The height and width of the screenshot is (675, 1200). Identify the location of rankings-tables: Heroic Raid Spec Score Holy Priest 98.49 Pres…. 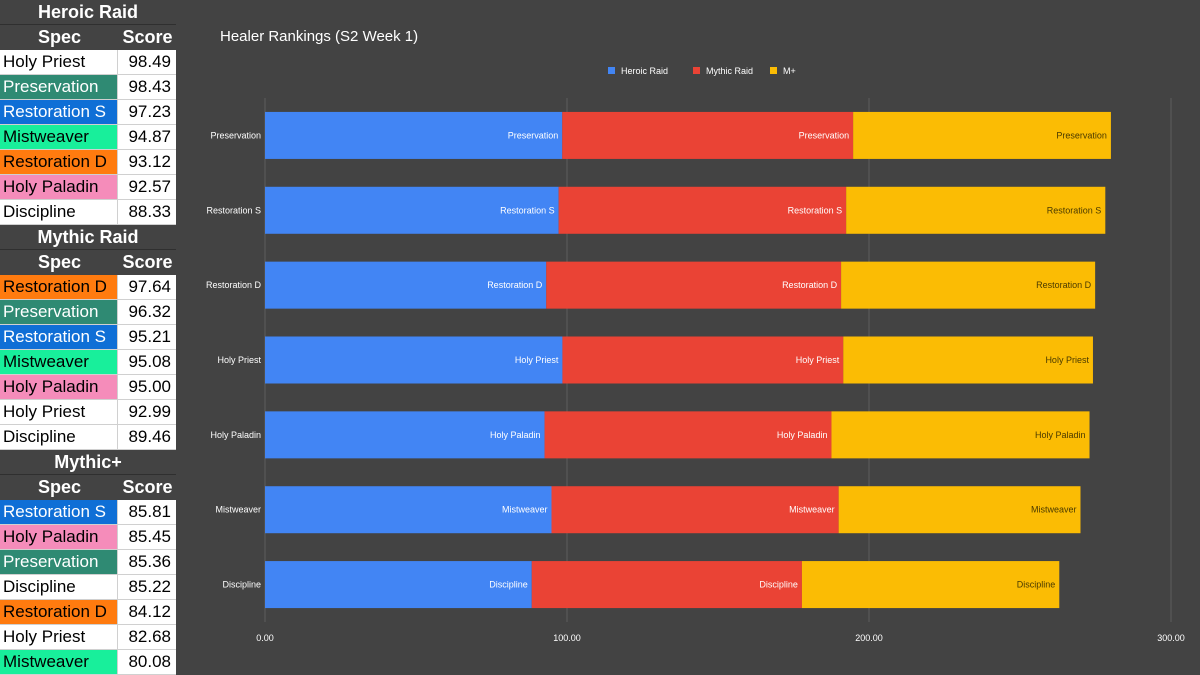
(88, 337).